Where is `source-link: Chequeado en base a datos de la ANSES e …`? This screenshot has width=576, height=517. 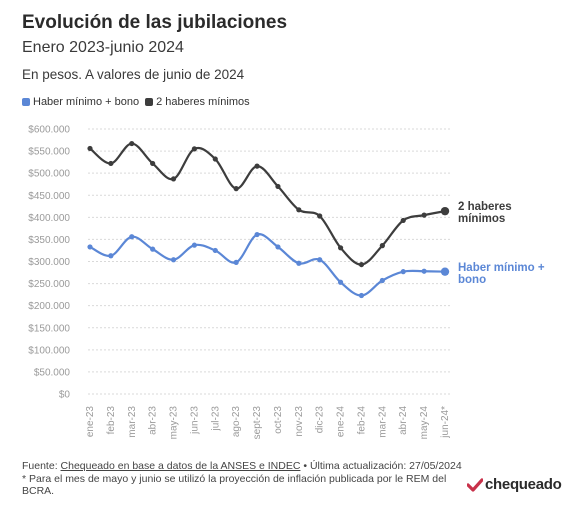 source-link: Chequeado en base a datos de la ANSES e … is located at coordinates (180, 466).